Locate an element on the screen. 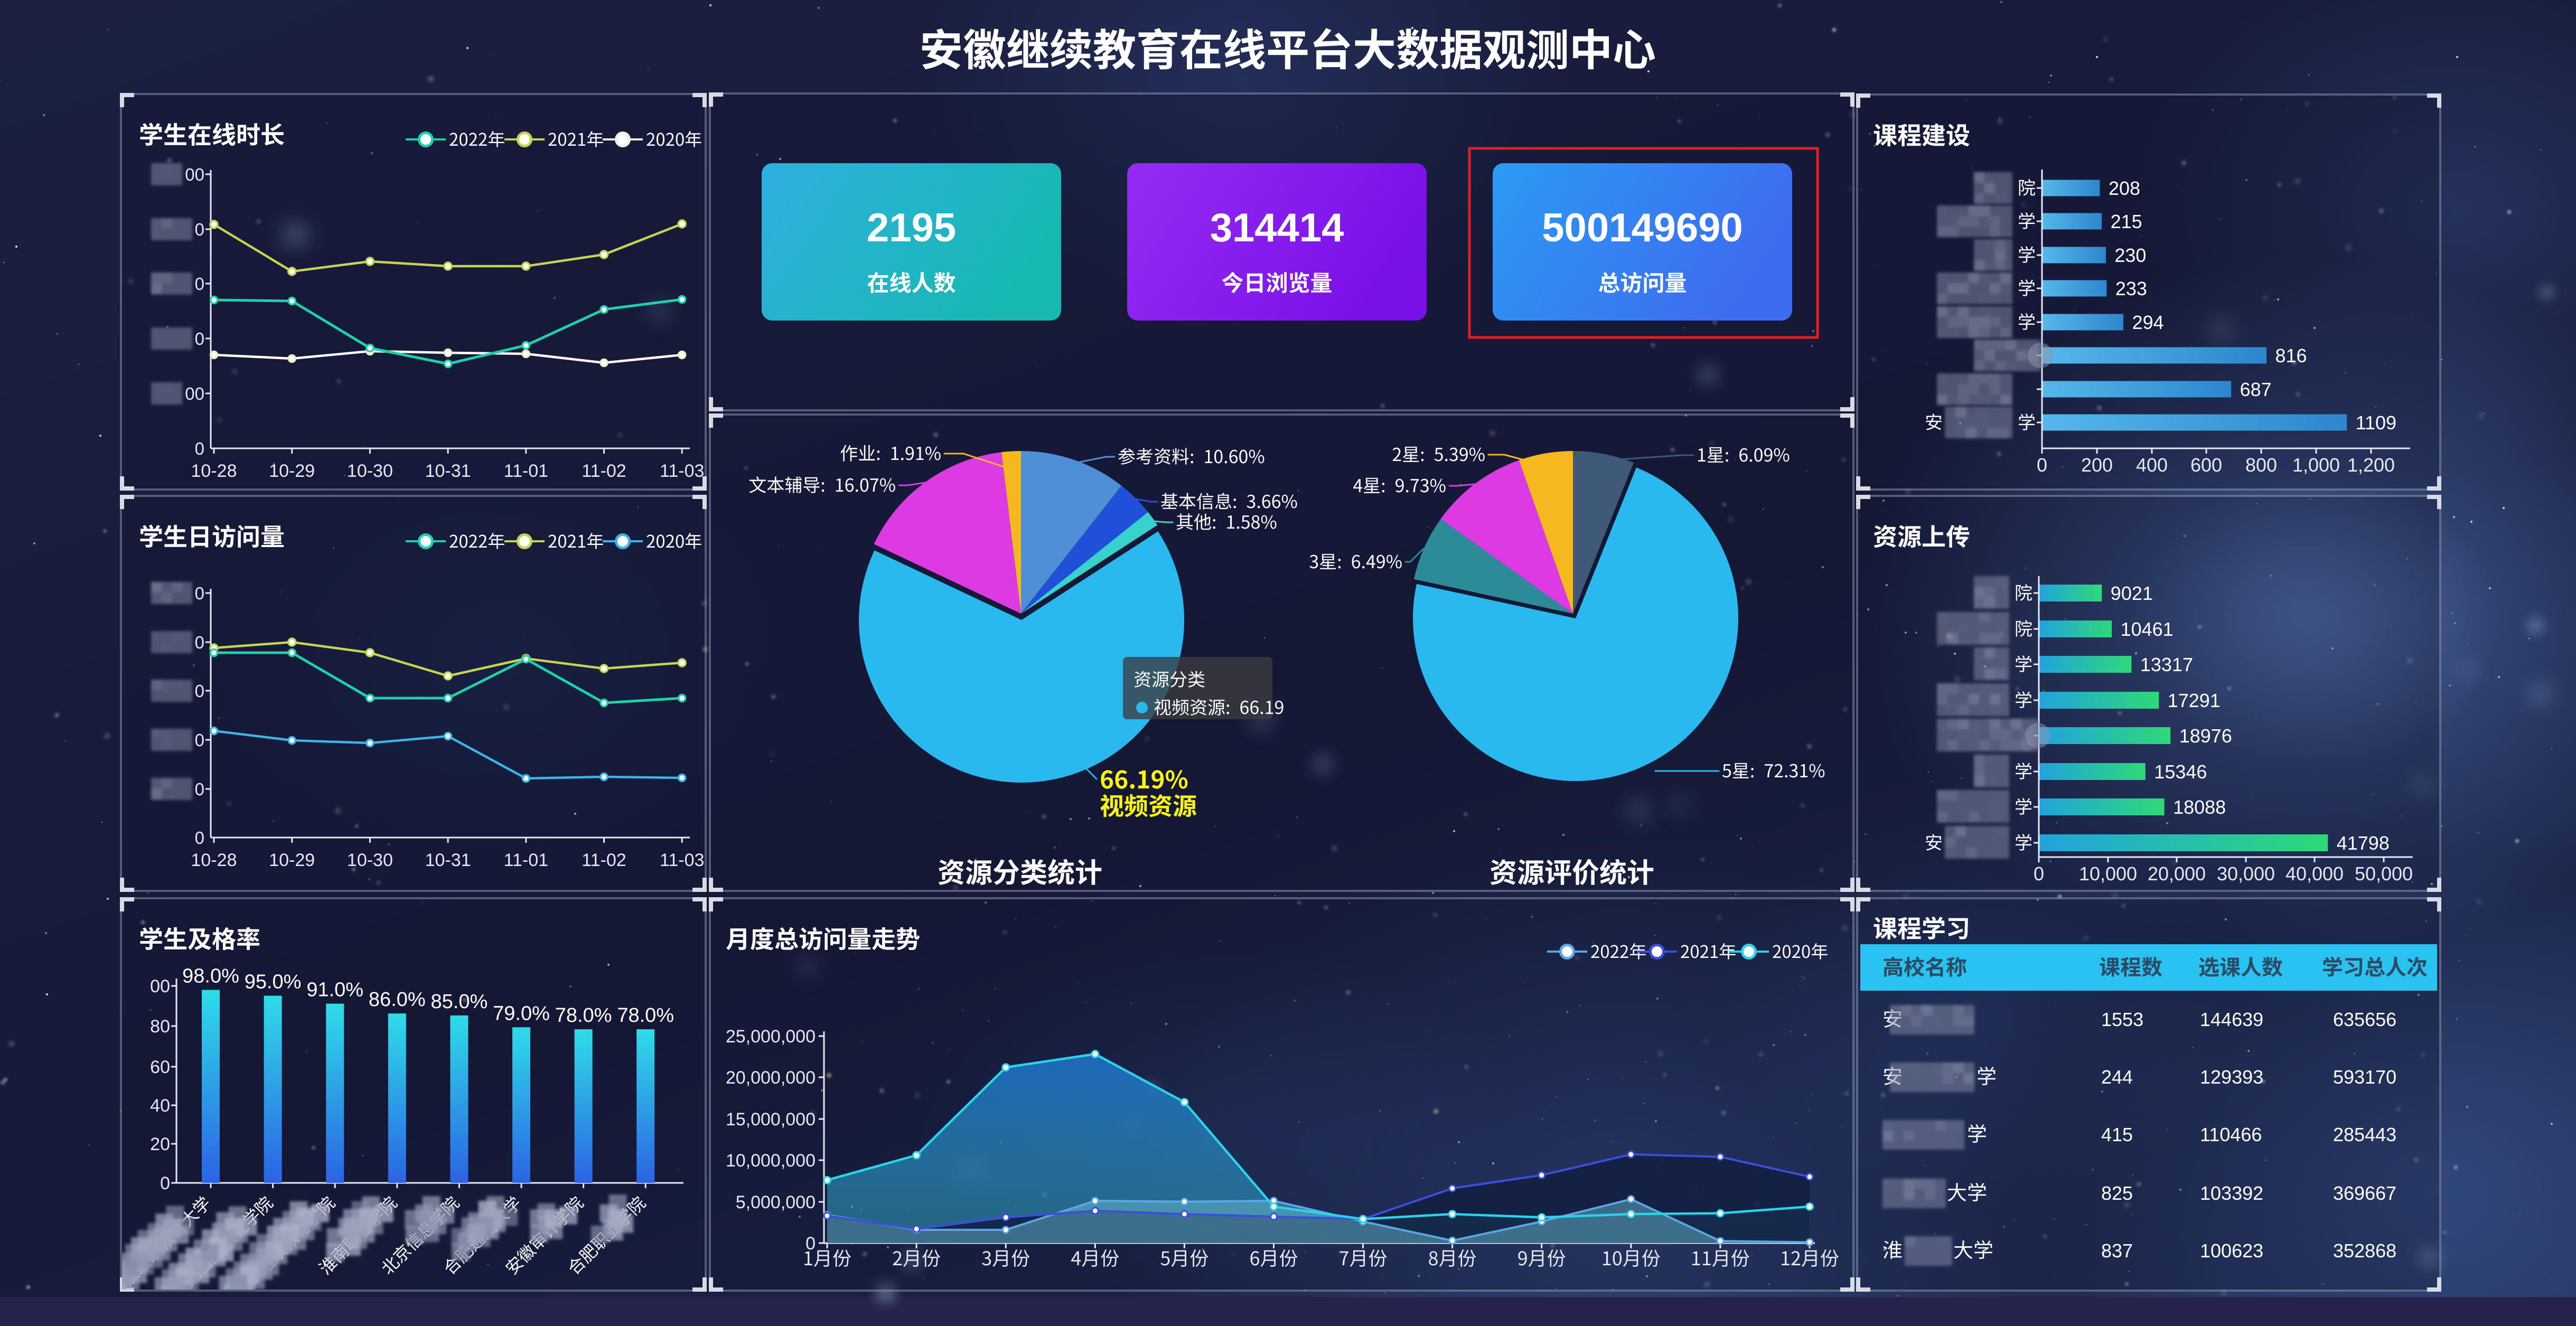 The height and width of the screenshot is (1326, 2576). svg-text: 129393 is located at coordinates (2231, 1077).